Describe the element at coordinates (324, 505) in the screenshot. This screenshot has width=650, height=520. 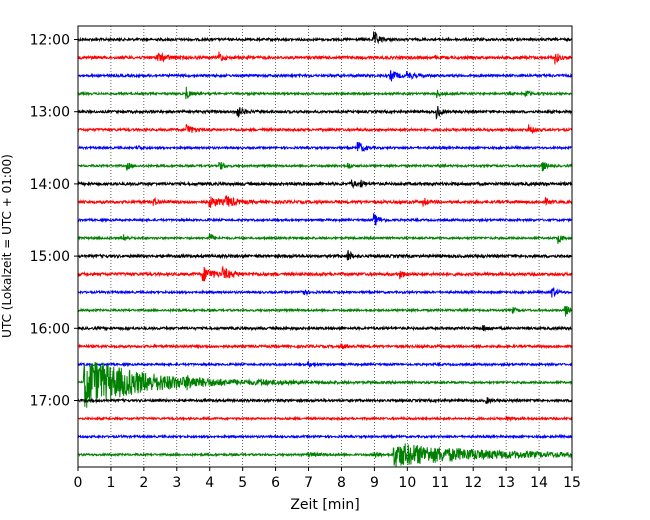
I see `x-axis-title: Zeit [min]` at that location.